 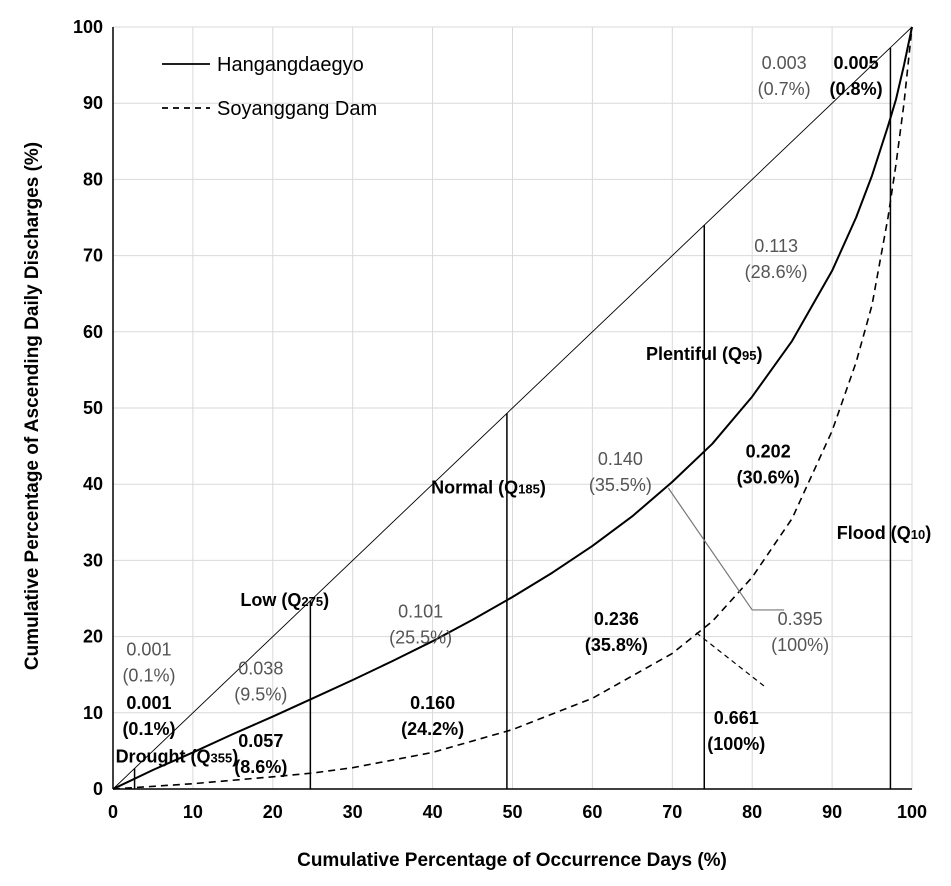 What do you see at coordinates (784, 89) in the screenshot?
I see `annotation-percent-12: (0.7%)` at bounding box center [784, 89].